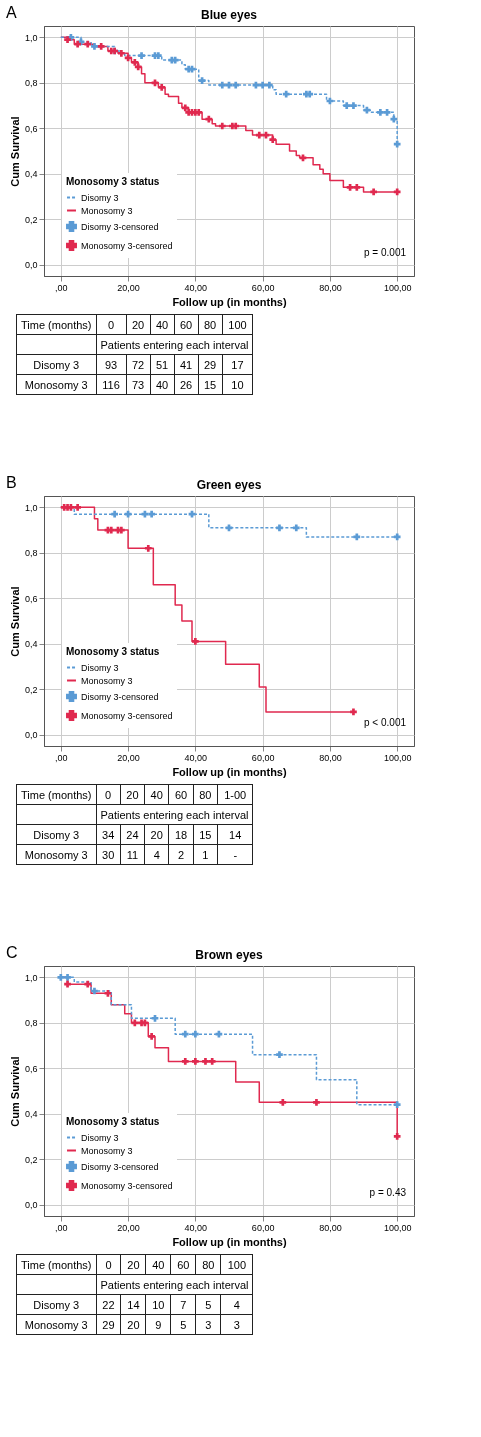 Image resolution: width=481 pixels, height=1437 pixels. What do you see at coordinates (235, 794) in the screenshot?
I see `text: 1-00` at bounding box center [235, 794].